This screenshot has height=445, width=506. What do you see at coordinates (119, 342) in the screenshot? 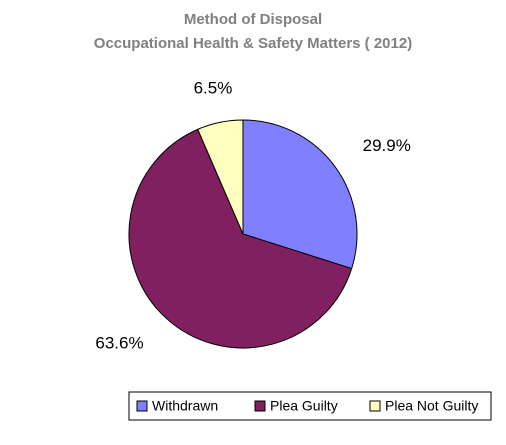
I see `data-label: 63.6%` at bounding box center [119, 342].